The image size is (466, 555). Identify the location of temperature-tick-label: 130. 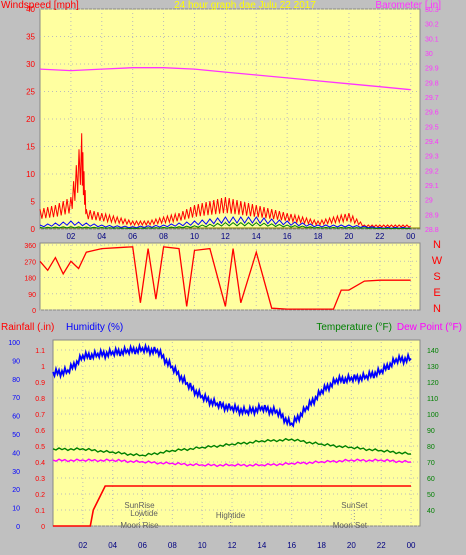
(433, 367).